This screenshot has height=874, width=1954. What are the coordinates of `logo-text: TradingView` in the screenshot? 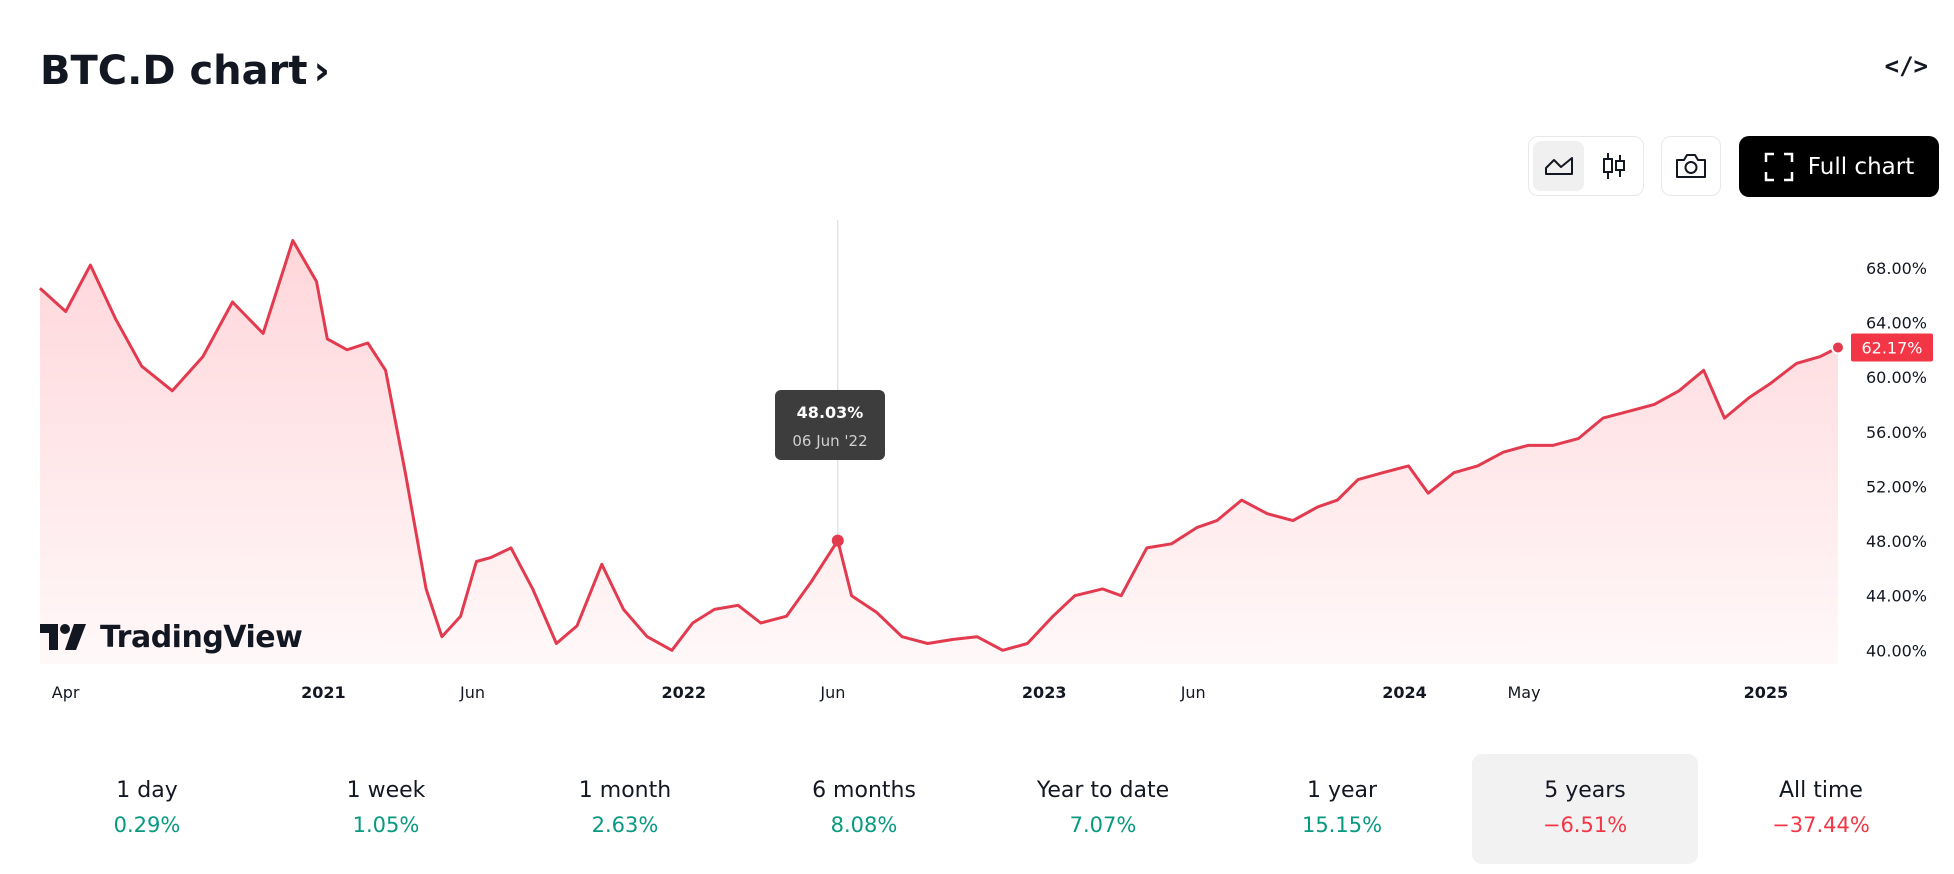 It's located at (201, 637).